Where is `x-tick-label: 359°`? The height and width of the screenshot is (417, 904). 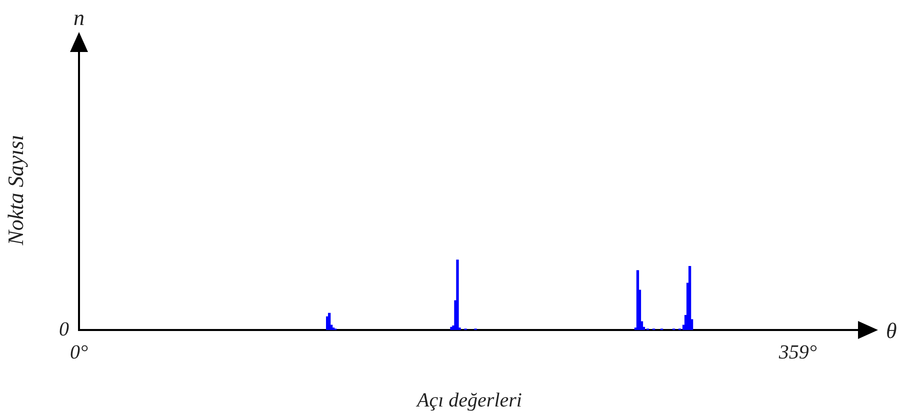
x-tick-label: 359° is located at coordinates (797, 352).